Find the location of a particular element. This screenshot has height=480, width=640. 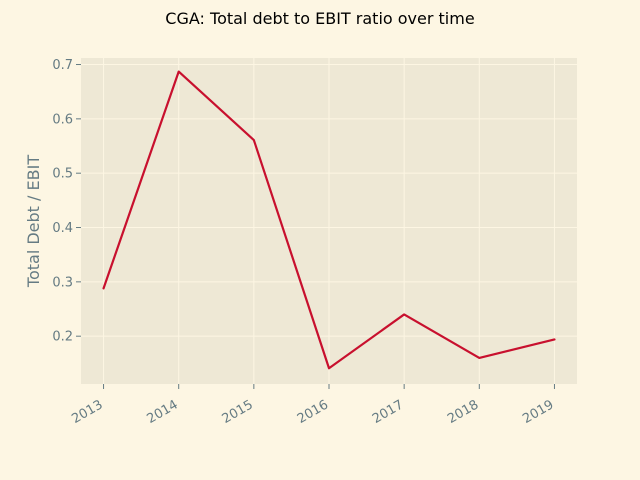

y-tick-label: 0.7 is located at coordinates (62, 65).